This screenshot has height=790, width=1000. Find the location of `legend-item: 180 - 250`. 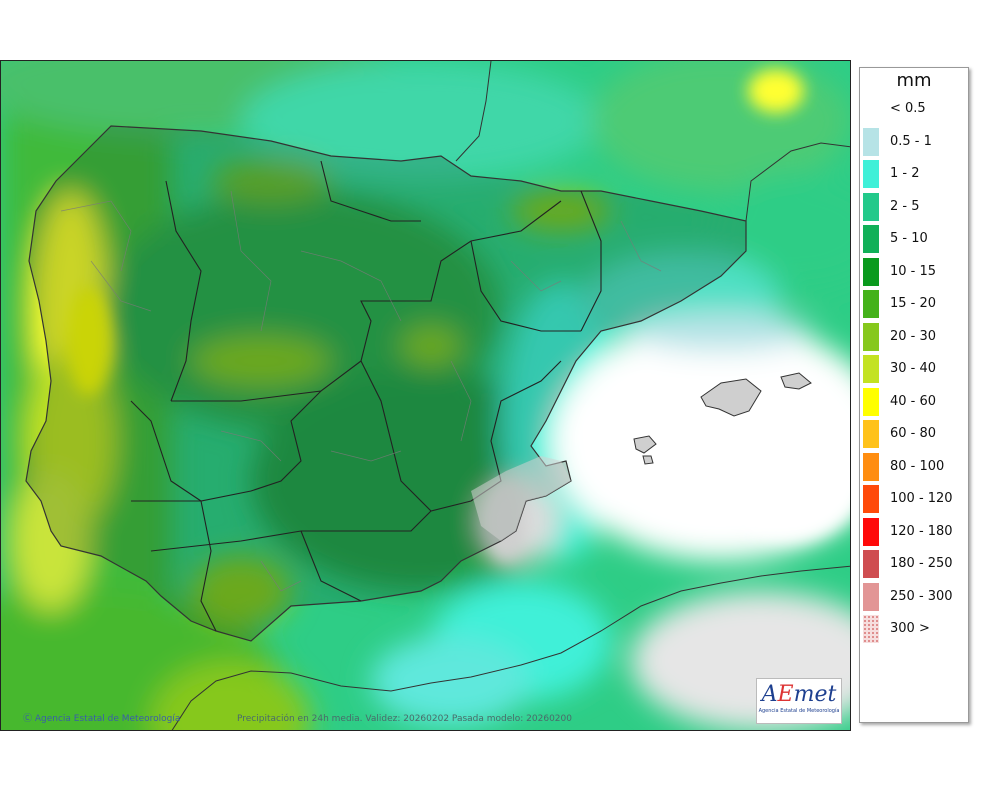

legend-item: 180 - 250 is located at coordinates (913, 564).